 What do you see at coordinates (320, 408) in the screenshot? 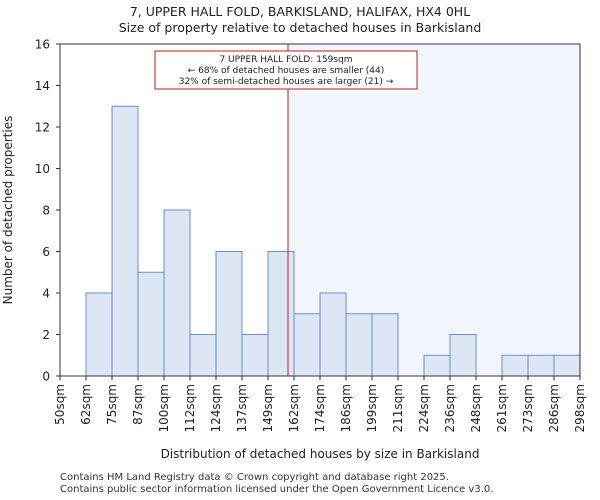
I see `x-tick-label: 174sqm` at bounding box center [320, 408].